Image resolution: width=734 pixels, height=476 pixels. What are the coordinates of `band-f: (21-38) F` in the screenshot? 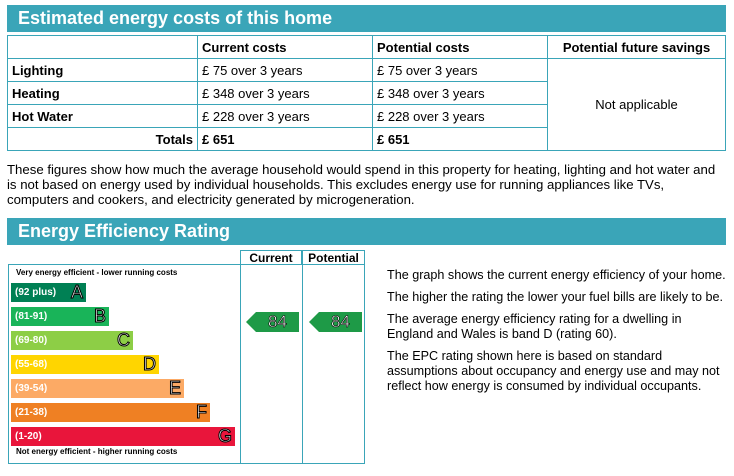 It's located at (110, 412).